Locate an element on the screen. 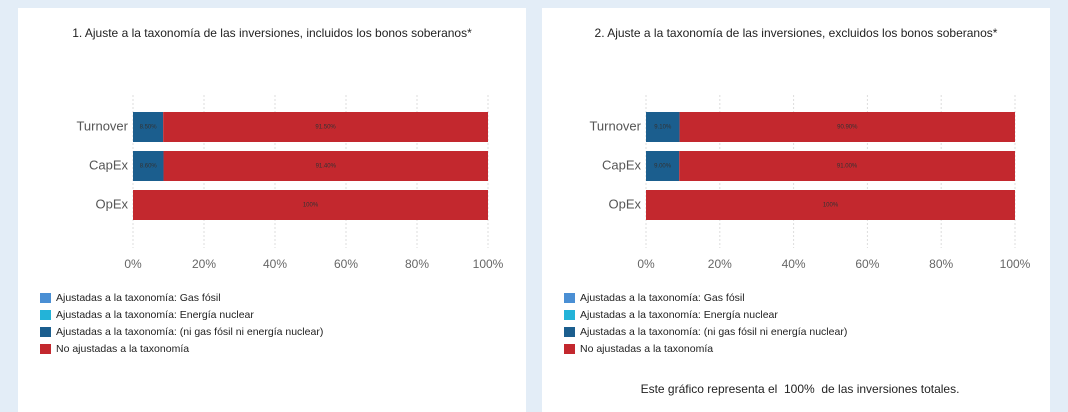  data-label: 91.50% is located at coordinates (325, 128).